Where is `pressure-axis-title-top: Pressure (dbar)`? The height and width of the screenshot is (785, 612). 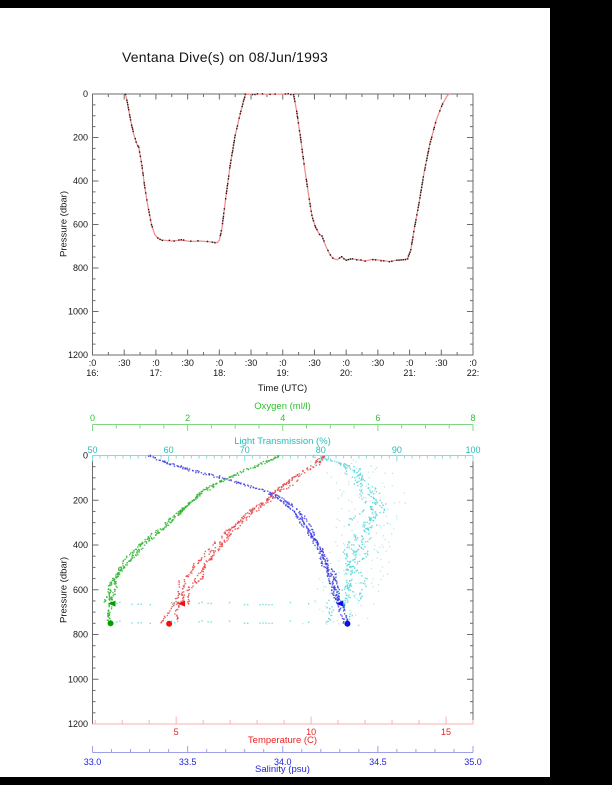
pressure-axis-title-top: Pressure (dbar) is located at coordinates (64, 224).